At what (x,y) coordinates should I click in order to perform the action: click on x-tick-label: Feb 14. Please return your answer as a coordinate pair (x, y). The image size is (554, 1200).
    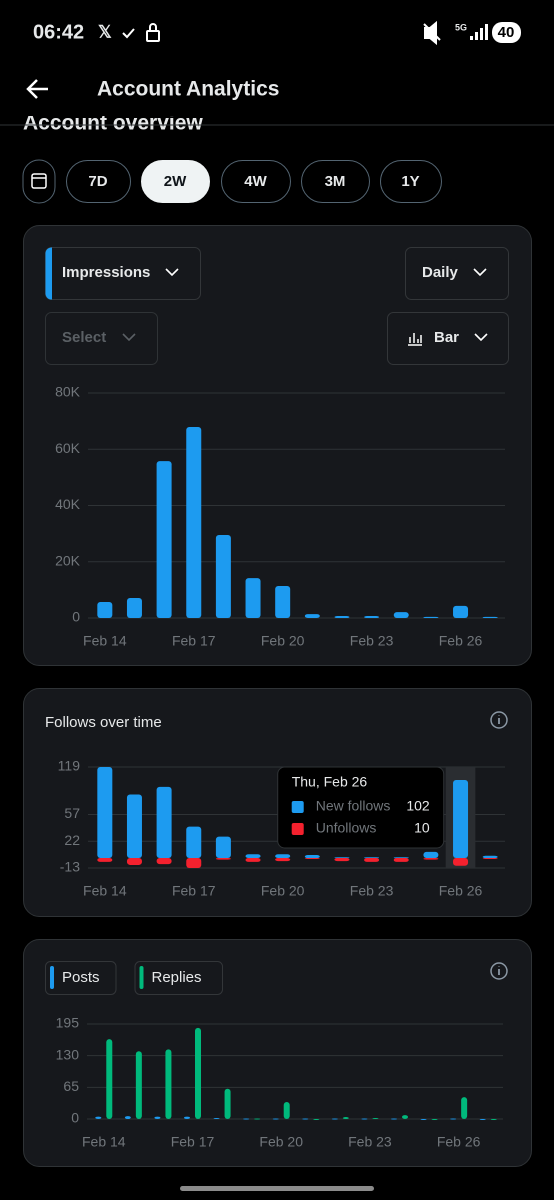
    Looking at the image, I should click on (105, 891).